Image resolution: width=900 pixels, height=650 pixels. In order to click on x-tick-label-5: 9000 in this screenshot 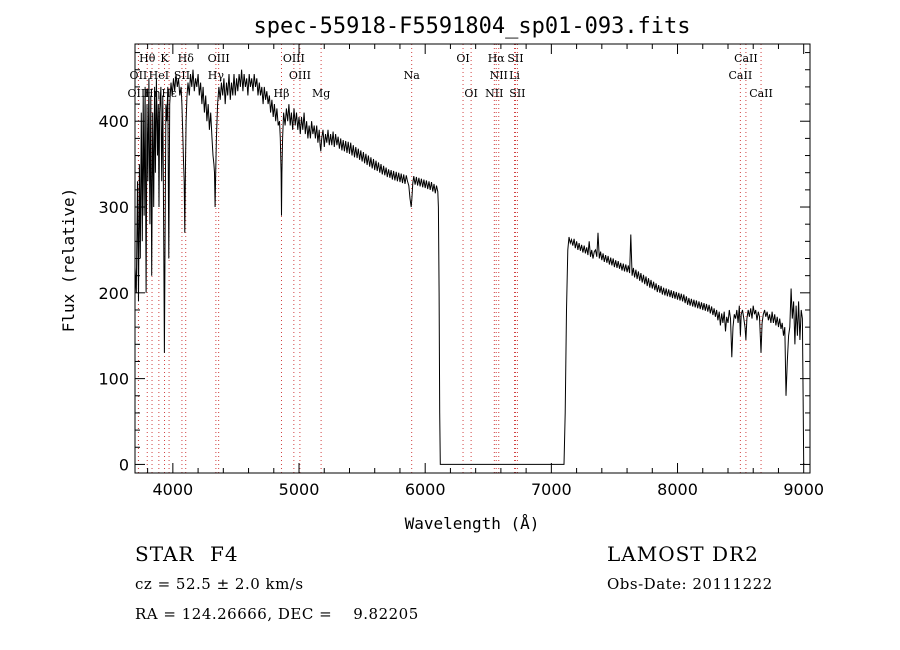, I will do `click(803, 489)`.